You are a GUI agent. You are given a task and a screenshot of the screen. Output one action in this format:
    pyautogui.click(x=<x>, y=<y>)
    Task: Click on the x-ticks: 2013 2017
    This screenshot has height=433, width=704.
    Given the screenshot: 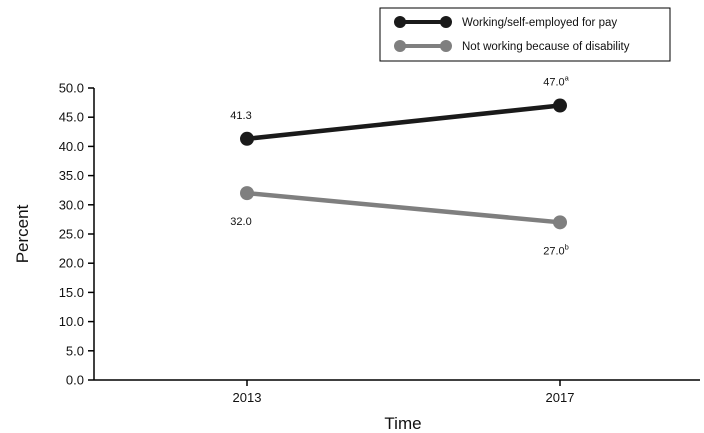 What is the action you would take?
    pyautogui.click(x=404, y=392)
    